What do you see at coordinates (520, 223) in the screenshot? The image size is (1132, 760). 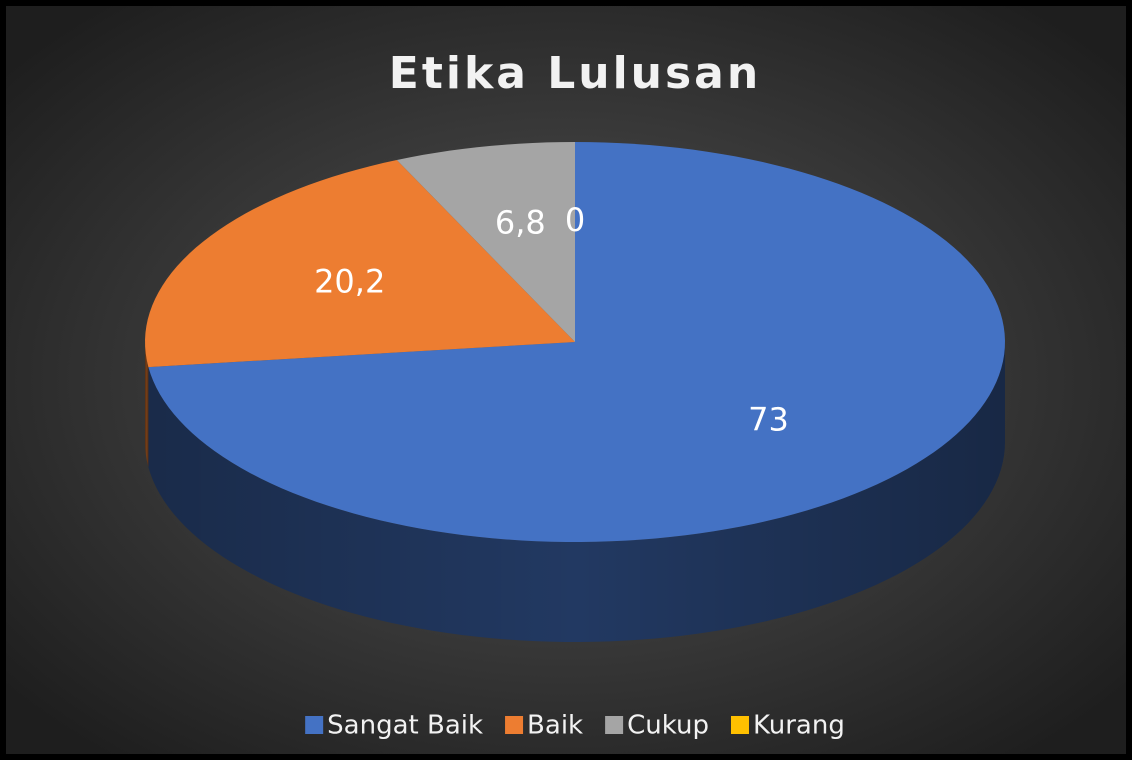 I see `data-label: 6,8` at bounding box center [520, 223].